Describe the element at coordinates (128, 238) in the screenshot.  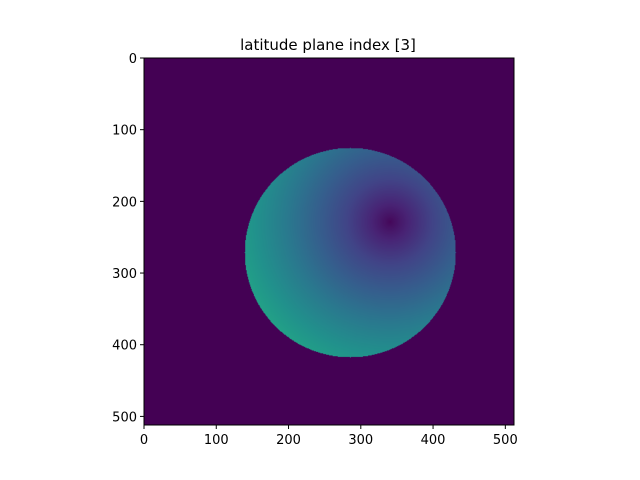
I see `y-axis: 0 100 200 300 400 500` at that location.